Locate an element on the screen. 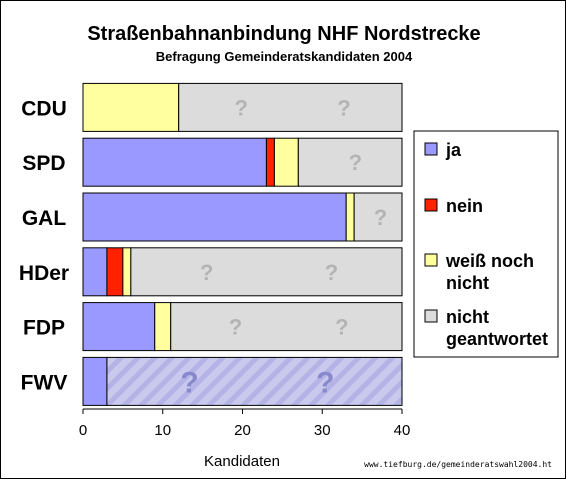 The height and width of the screenshot is (479, 566). x-tick-label-30: 30 is located at coordinates (322, 430).